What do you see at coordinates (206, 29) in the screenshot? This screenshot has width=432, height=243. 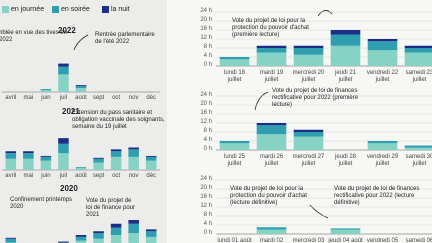 I see `y-tick-label: 16 h` at bounding box center [206, 29].